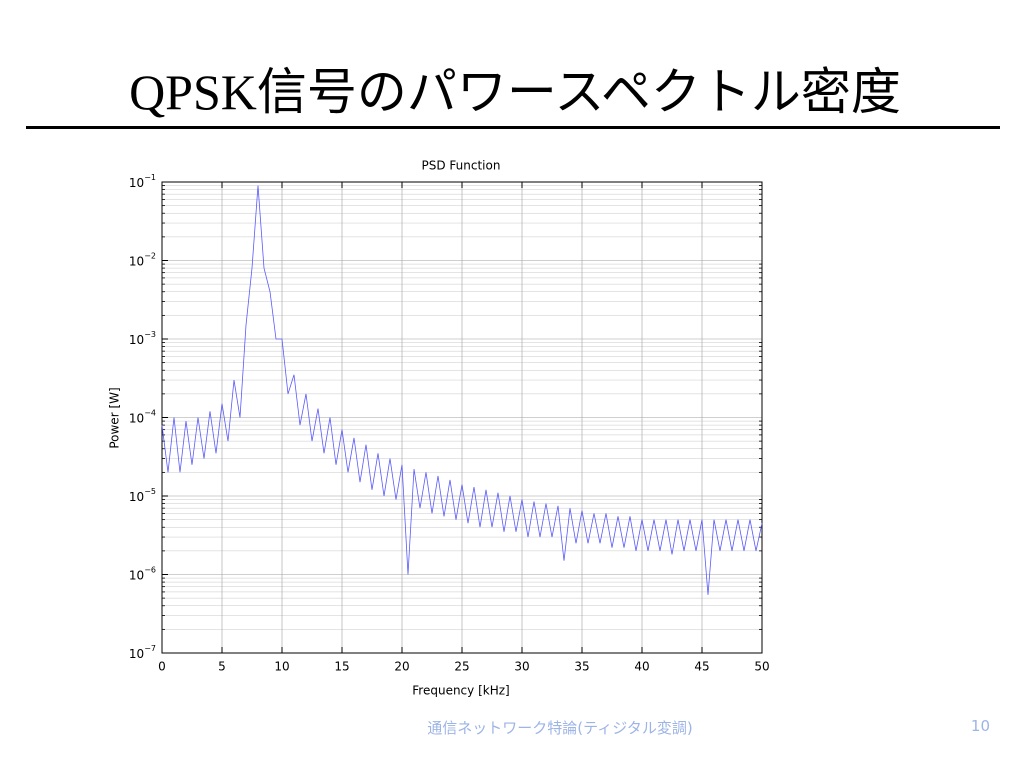 Image resolution: width=1024 pixels, height=768 pixels. Describe the element at coordinates (581, 667) in the screenshot. I see `x-tick-label: 35` at that location.